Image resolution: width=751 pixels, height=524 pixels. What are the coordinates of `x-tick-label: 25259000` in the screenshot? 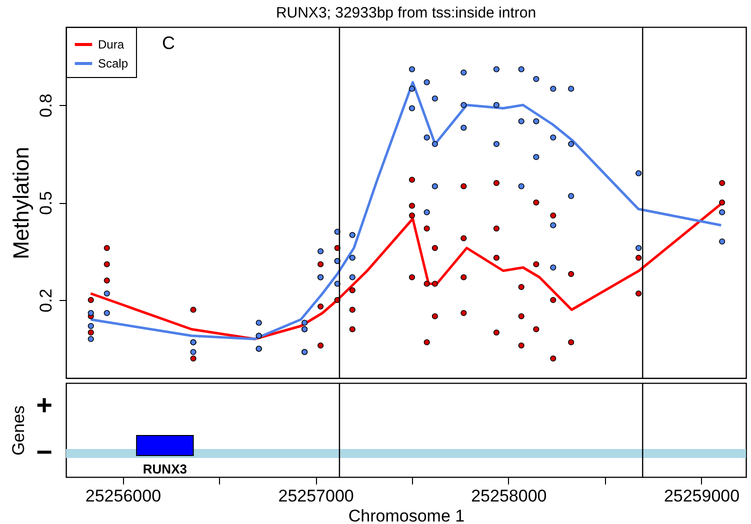 It's located at (702, 496).